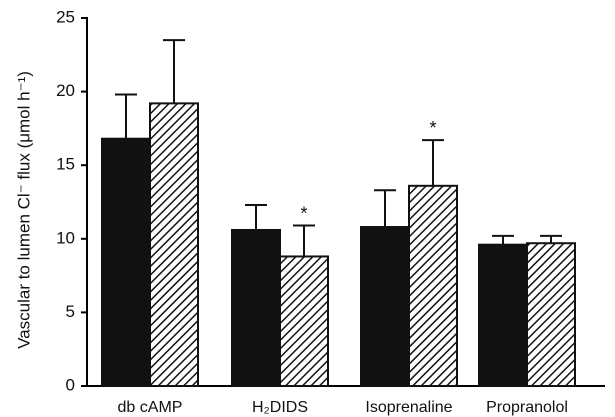 The height and width of the screenshot is (417, 615). What do you see at coordinates (280, 407) in the screenshot?
I see `x-tick-label: H₂DIDS` at bounding box center [280, 407].